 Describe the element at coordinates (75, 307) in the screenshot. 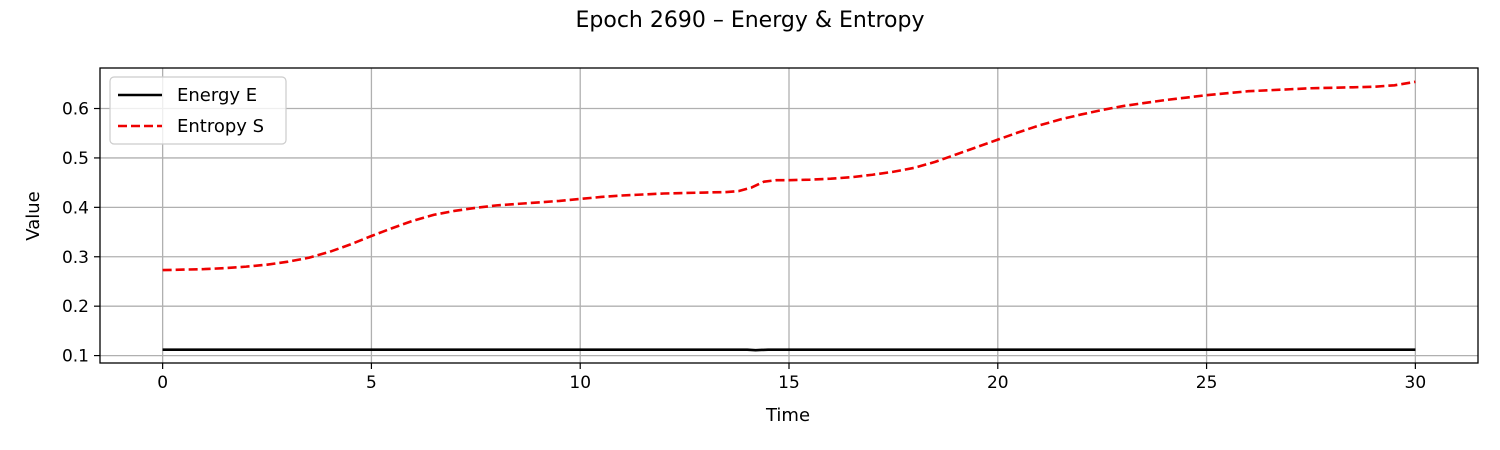

I see `y-tick-label: 0.2` at that location.